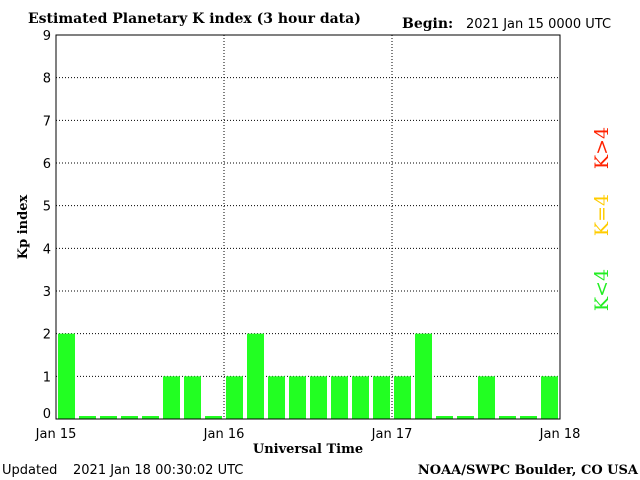 The image size is (640, 480). I want to click on legend-k-equal-4: K=4, so click(602, 215).